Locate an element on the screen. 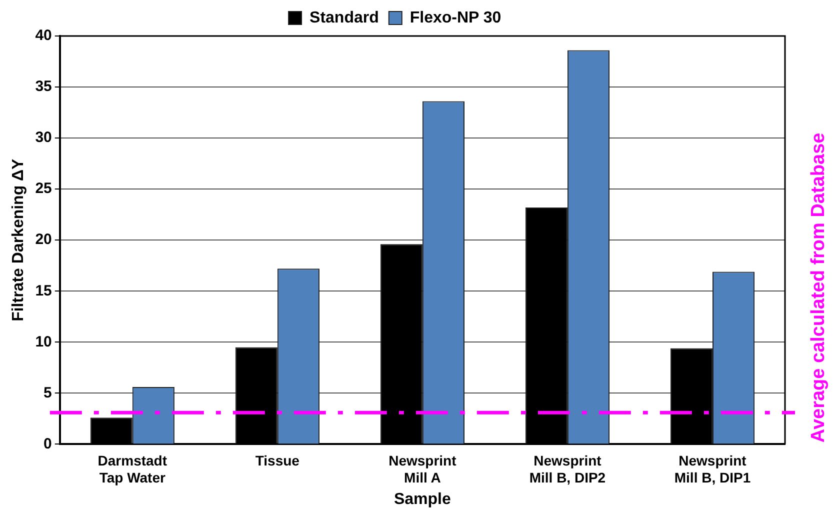 This screenshot has width=835, height=509. x-tick-label: Darmstadt Tap Water is located at coordinates (133, 469).